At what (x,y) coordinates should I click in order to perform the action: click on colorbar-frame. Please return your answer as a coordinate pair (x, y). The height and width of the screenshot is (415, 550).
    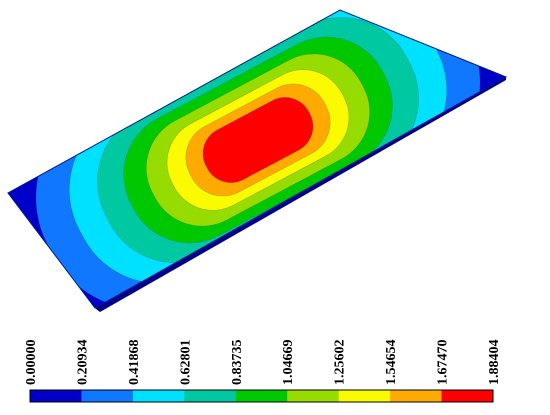
    Looking at the image, I should click on (261, 396).